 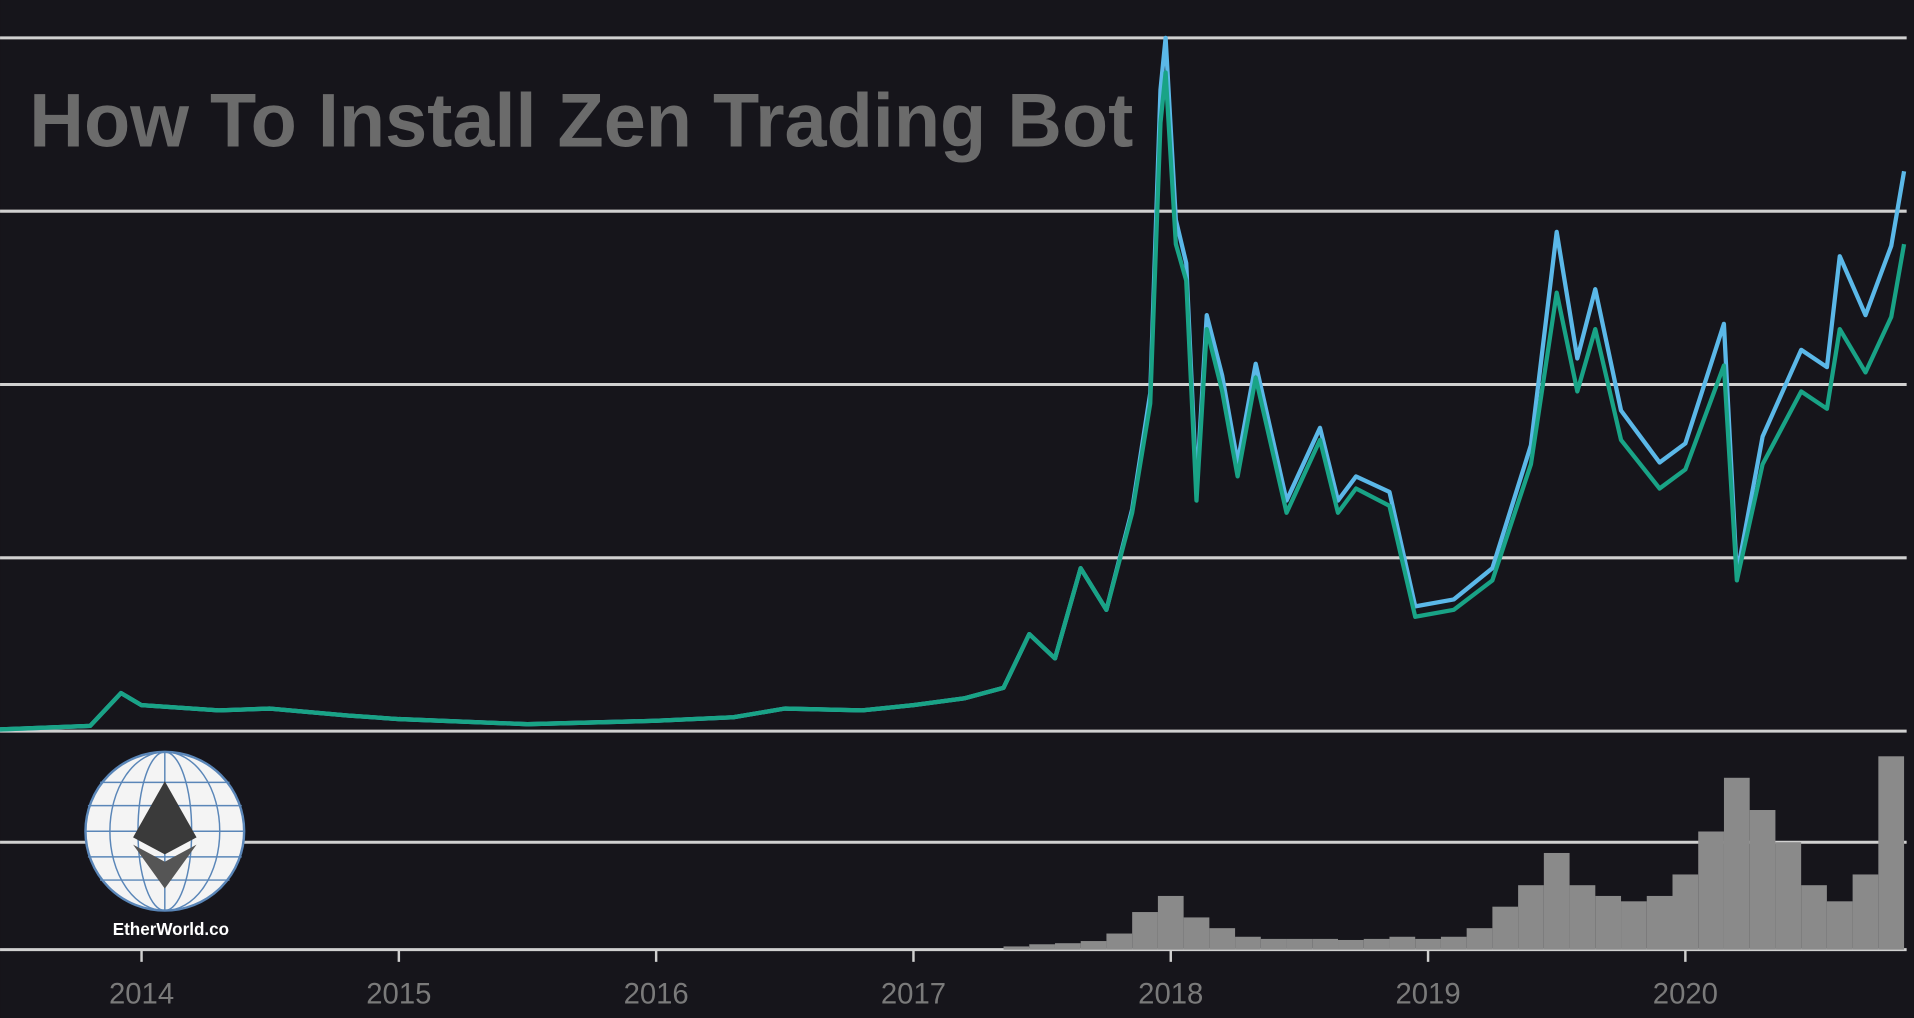 I want to click on logo: EtherWorld.co, so click(x=165, y=844).